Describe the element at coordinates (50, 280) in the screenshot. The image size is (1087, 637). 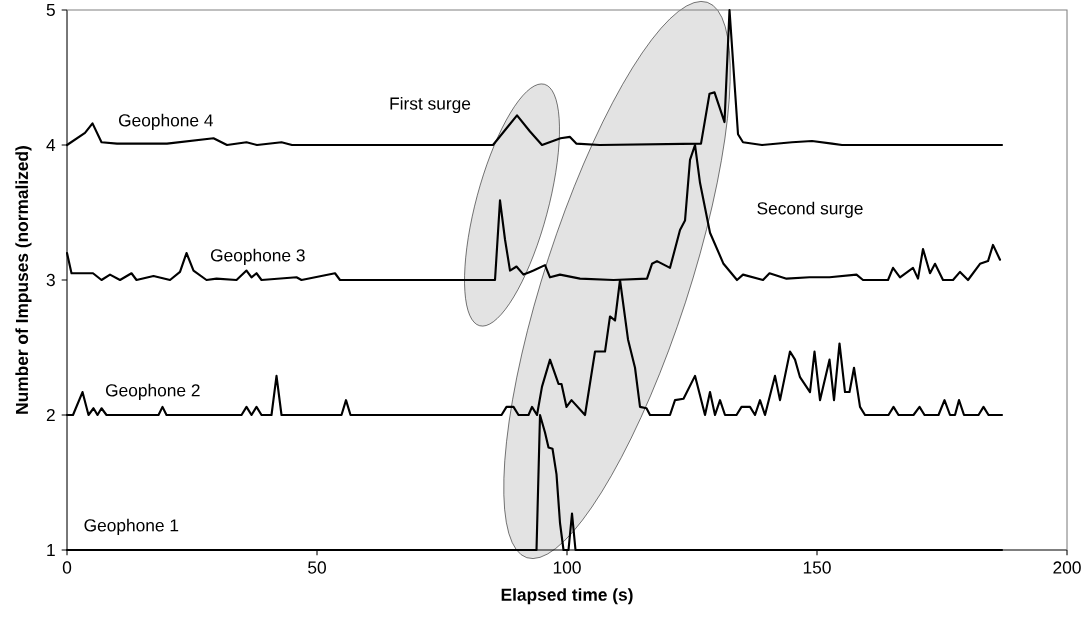
I see `y-tick-label: 3` at that location.